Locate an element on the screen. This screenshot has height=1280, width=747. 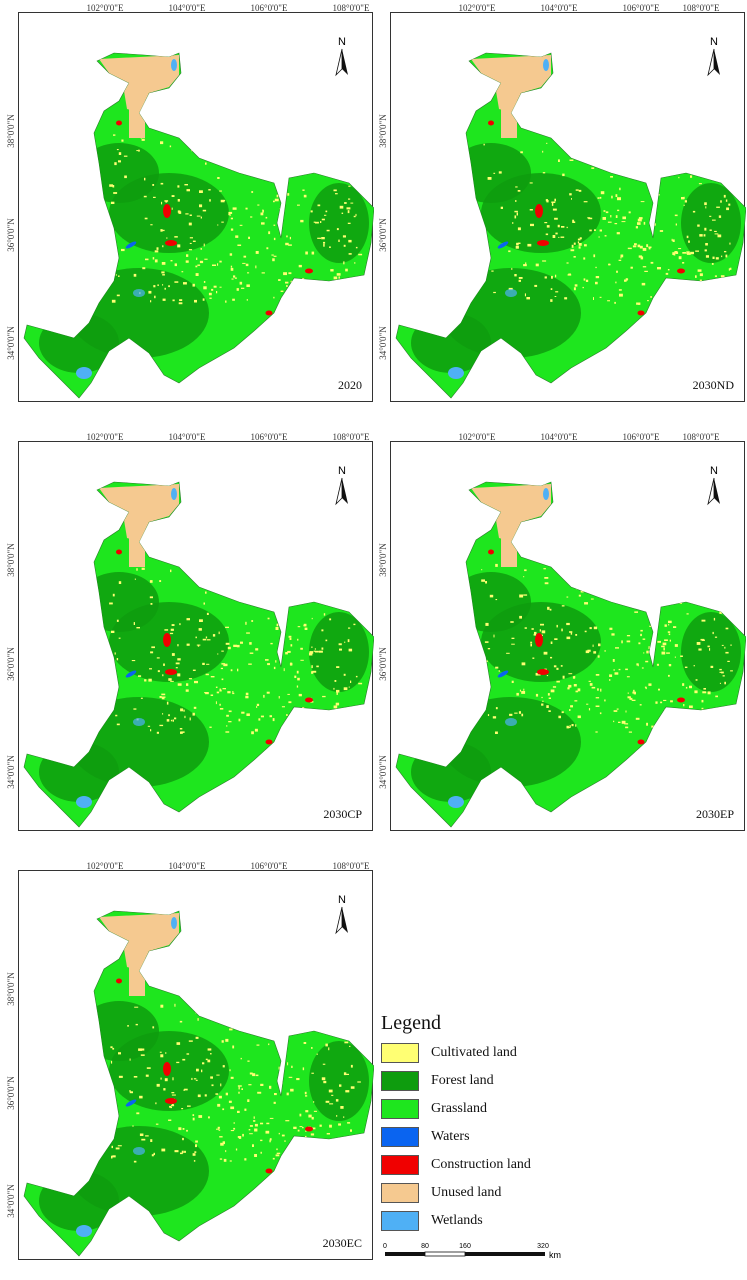
legend-label: Wetlands is located at coordinates (457, 1220).